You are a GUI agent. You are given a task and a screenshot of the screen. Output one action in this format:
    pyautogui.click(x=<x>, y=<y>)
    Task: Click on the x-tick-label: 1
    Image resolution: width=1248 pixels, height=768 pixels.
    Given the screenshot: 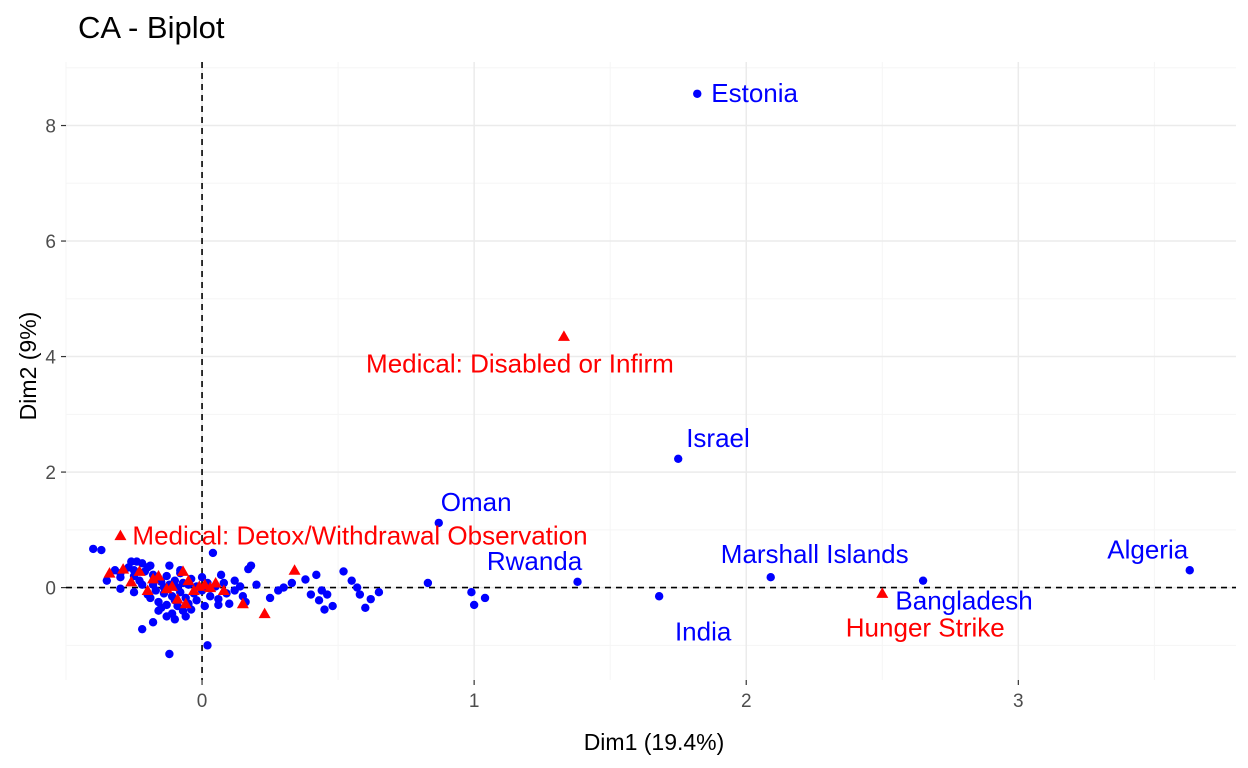 What is the action you would take?
    pyautogui.click(x=474, y=701)
    